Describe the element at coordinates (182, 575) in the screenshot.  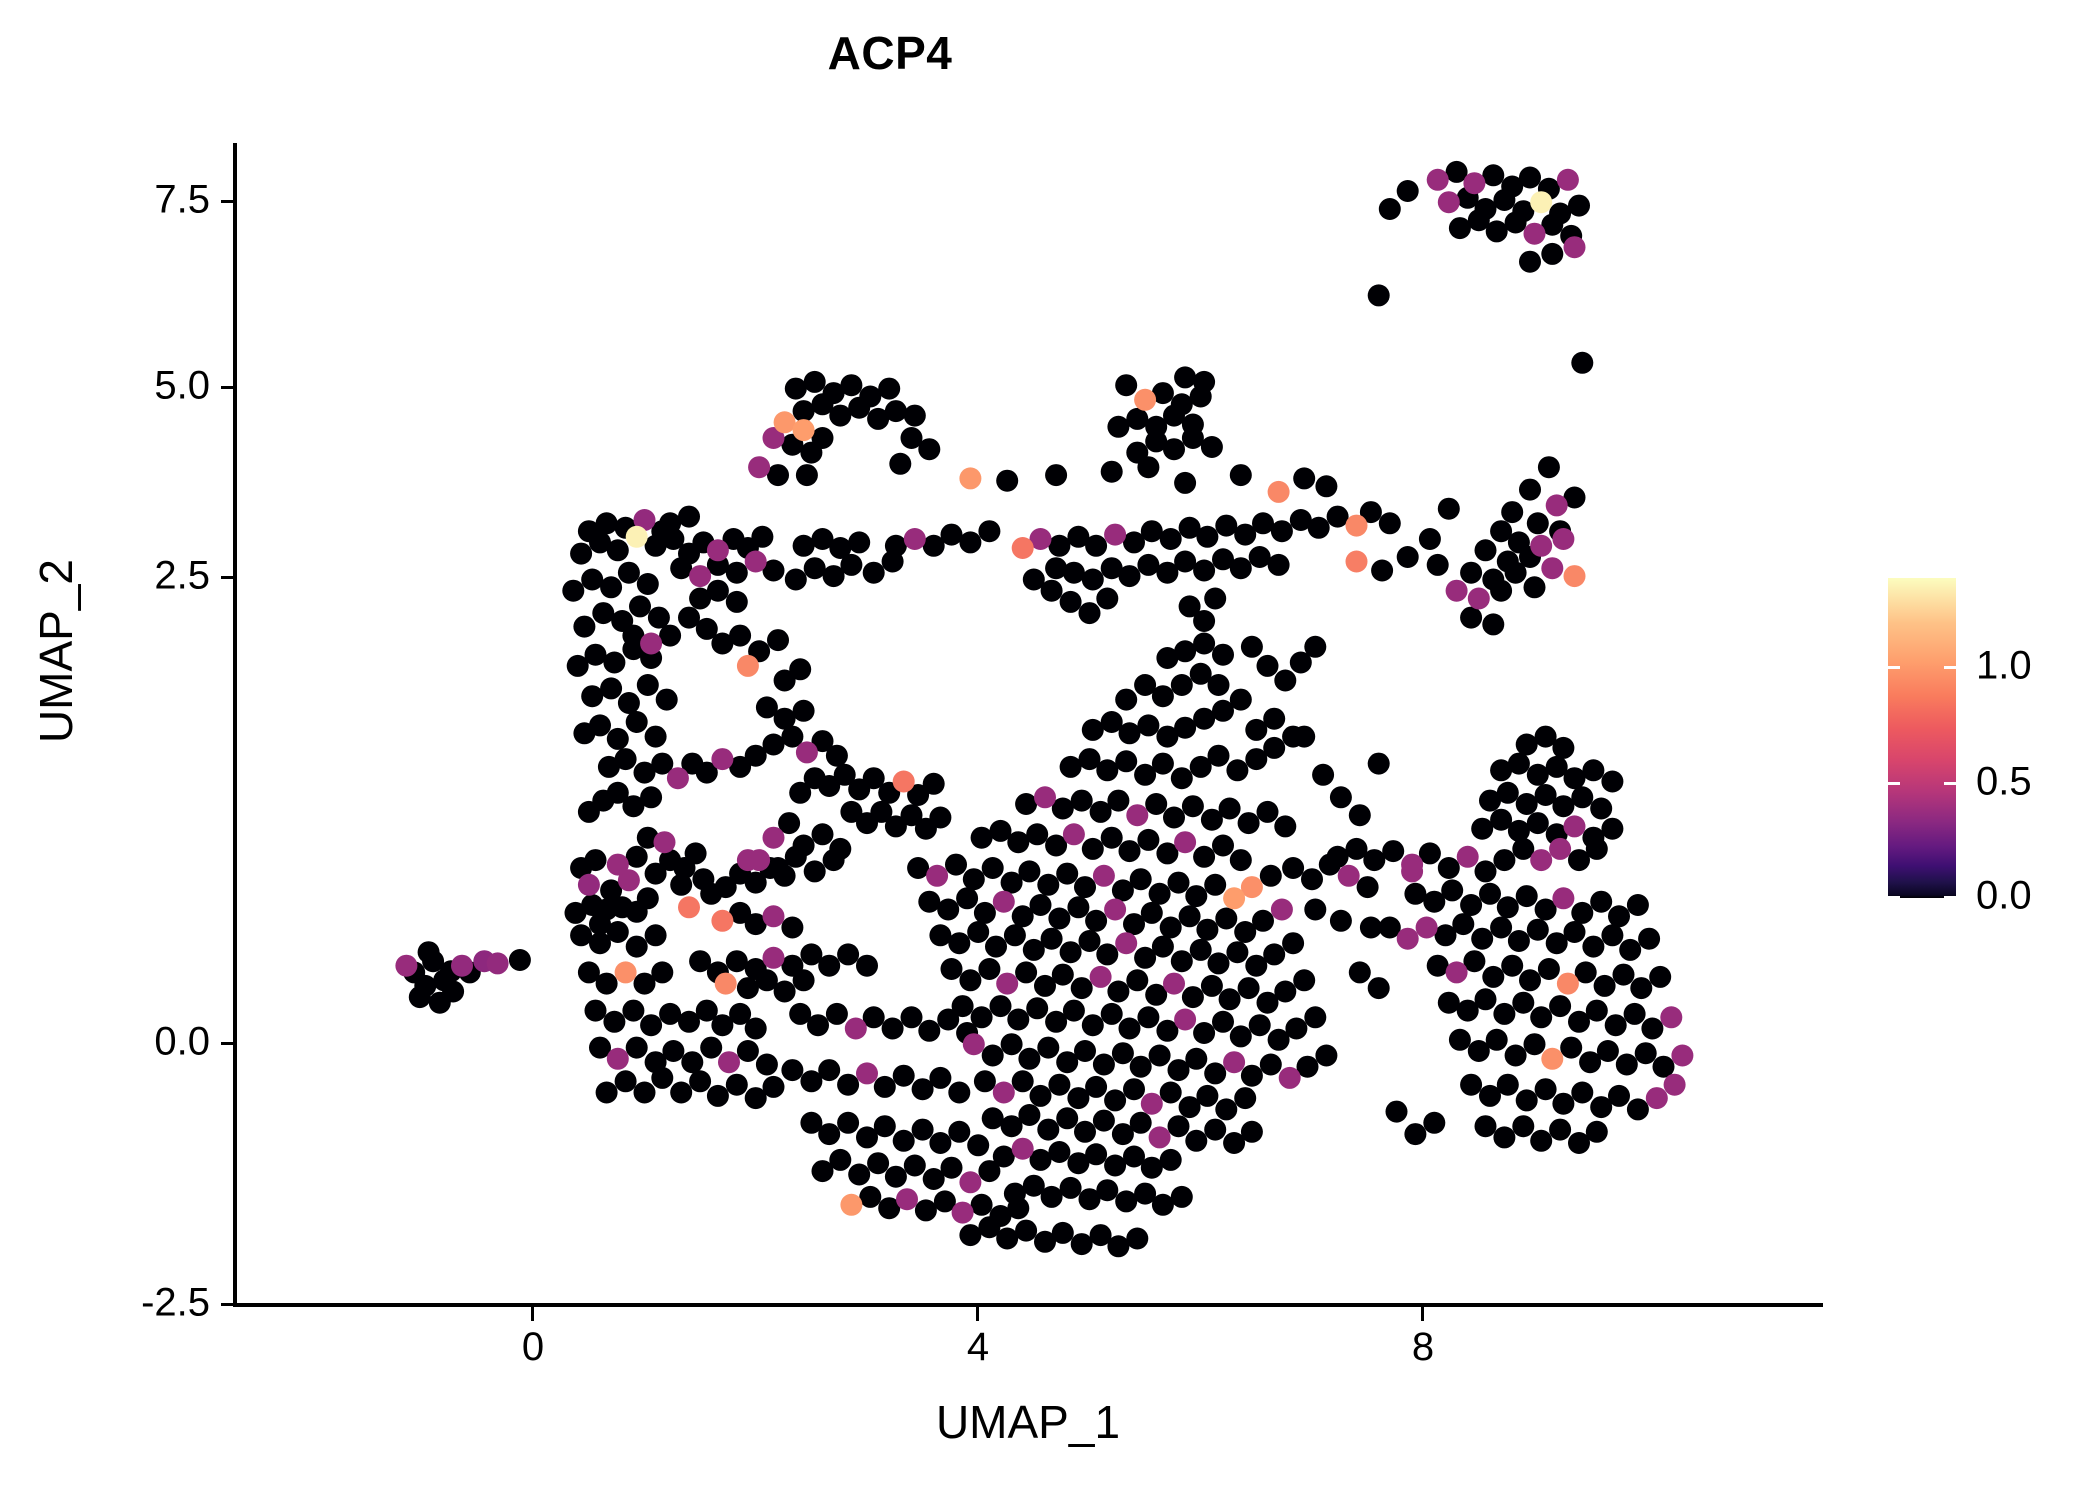
I see `y-tick-label-2-5: 2.5` at that location.